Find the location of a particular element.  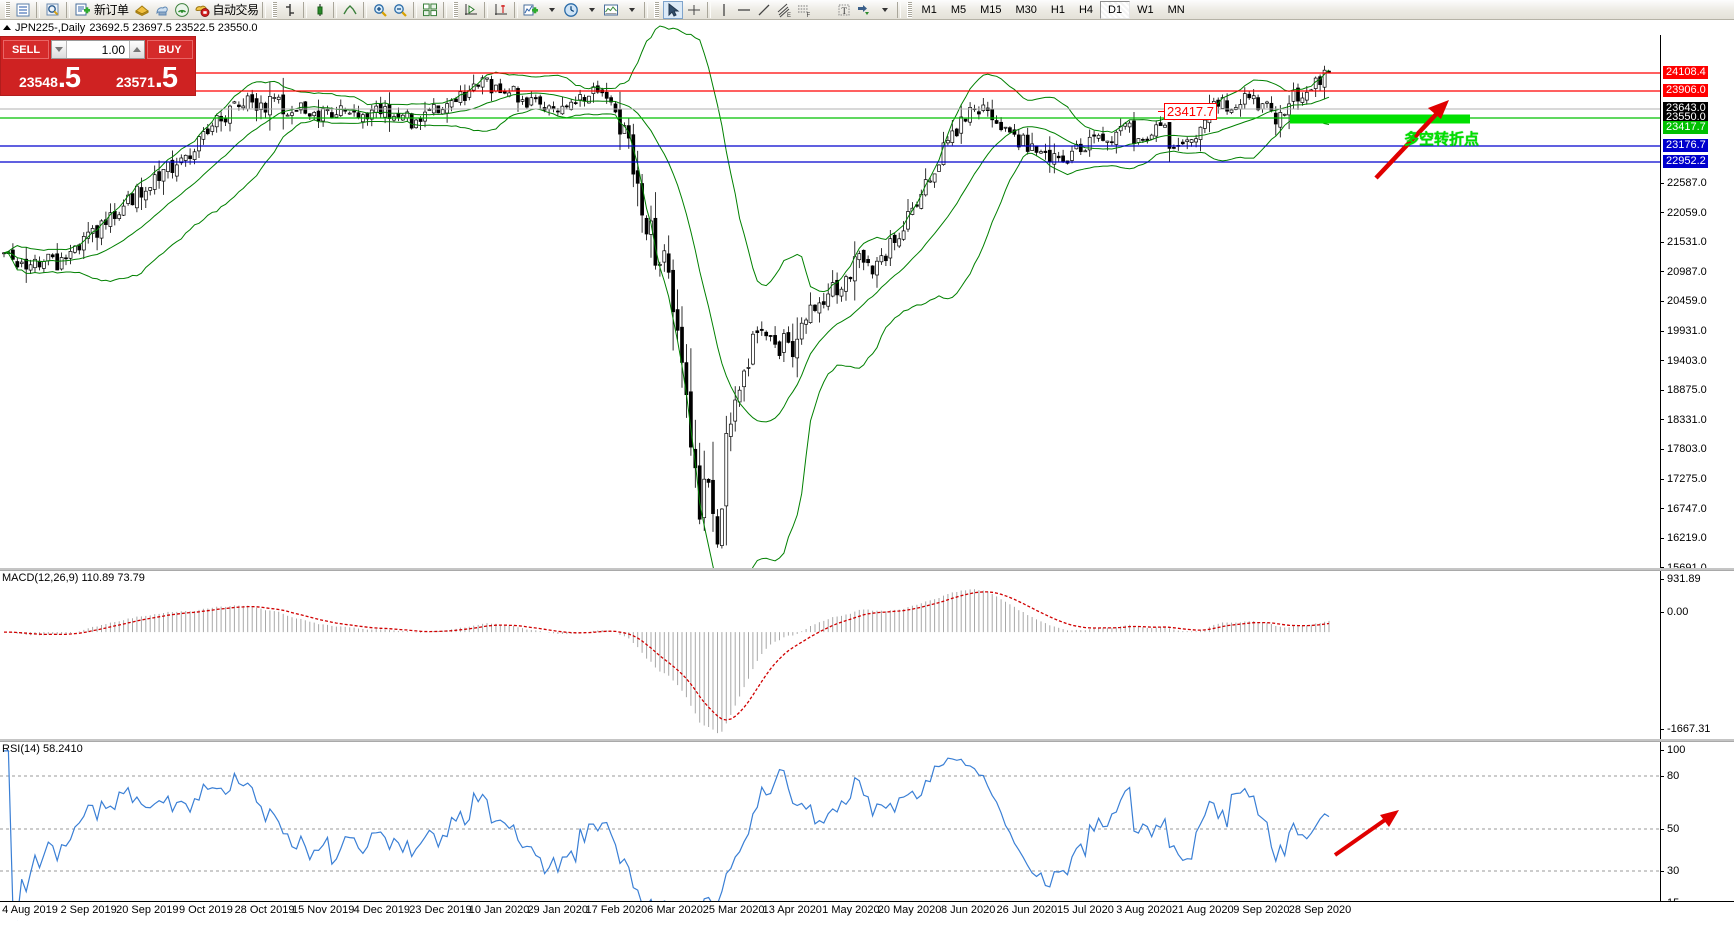

pane-separator-rsi is located at coordinates (867, 740).